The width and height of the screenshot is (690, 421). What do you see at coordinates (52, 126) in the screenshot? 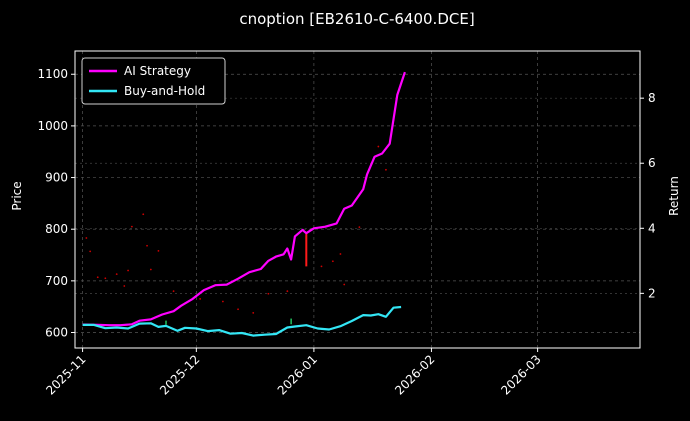
I see `y-tick-label-left: 1000` at bounding box center [52, 126].